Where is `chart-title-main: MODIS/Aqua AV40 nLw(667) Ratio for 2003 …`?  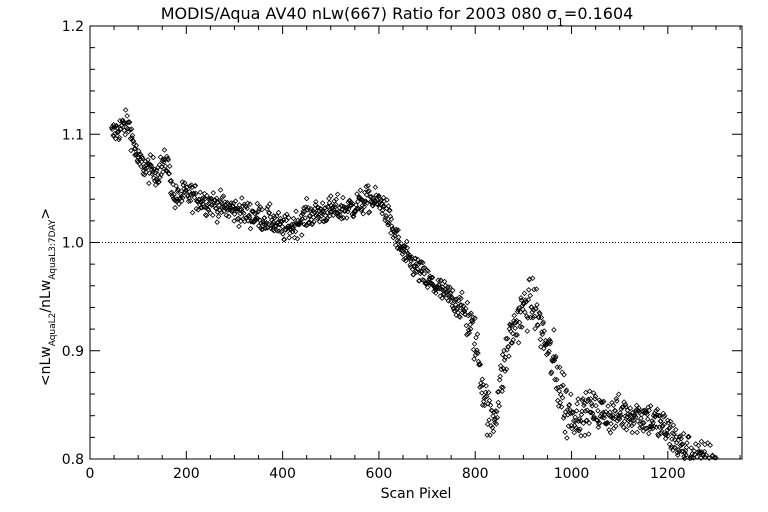 chart-title-main: MODIS/Aqua AV40 nLw(667) Ratio for 2003 … is located at coordinates (354, 13).